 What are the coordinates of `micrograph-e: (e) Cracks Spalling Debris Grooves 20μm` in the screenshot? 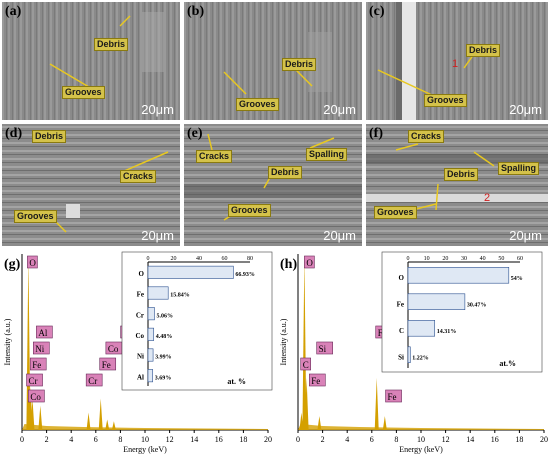 It's located at (273, 185).